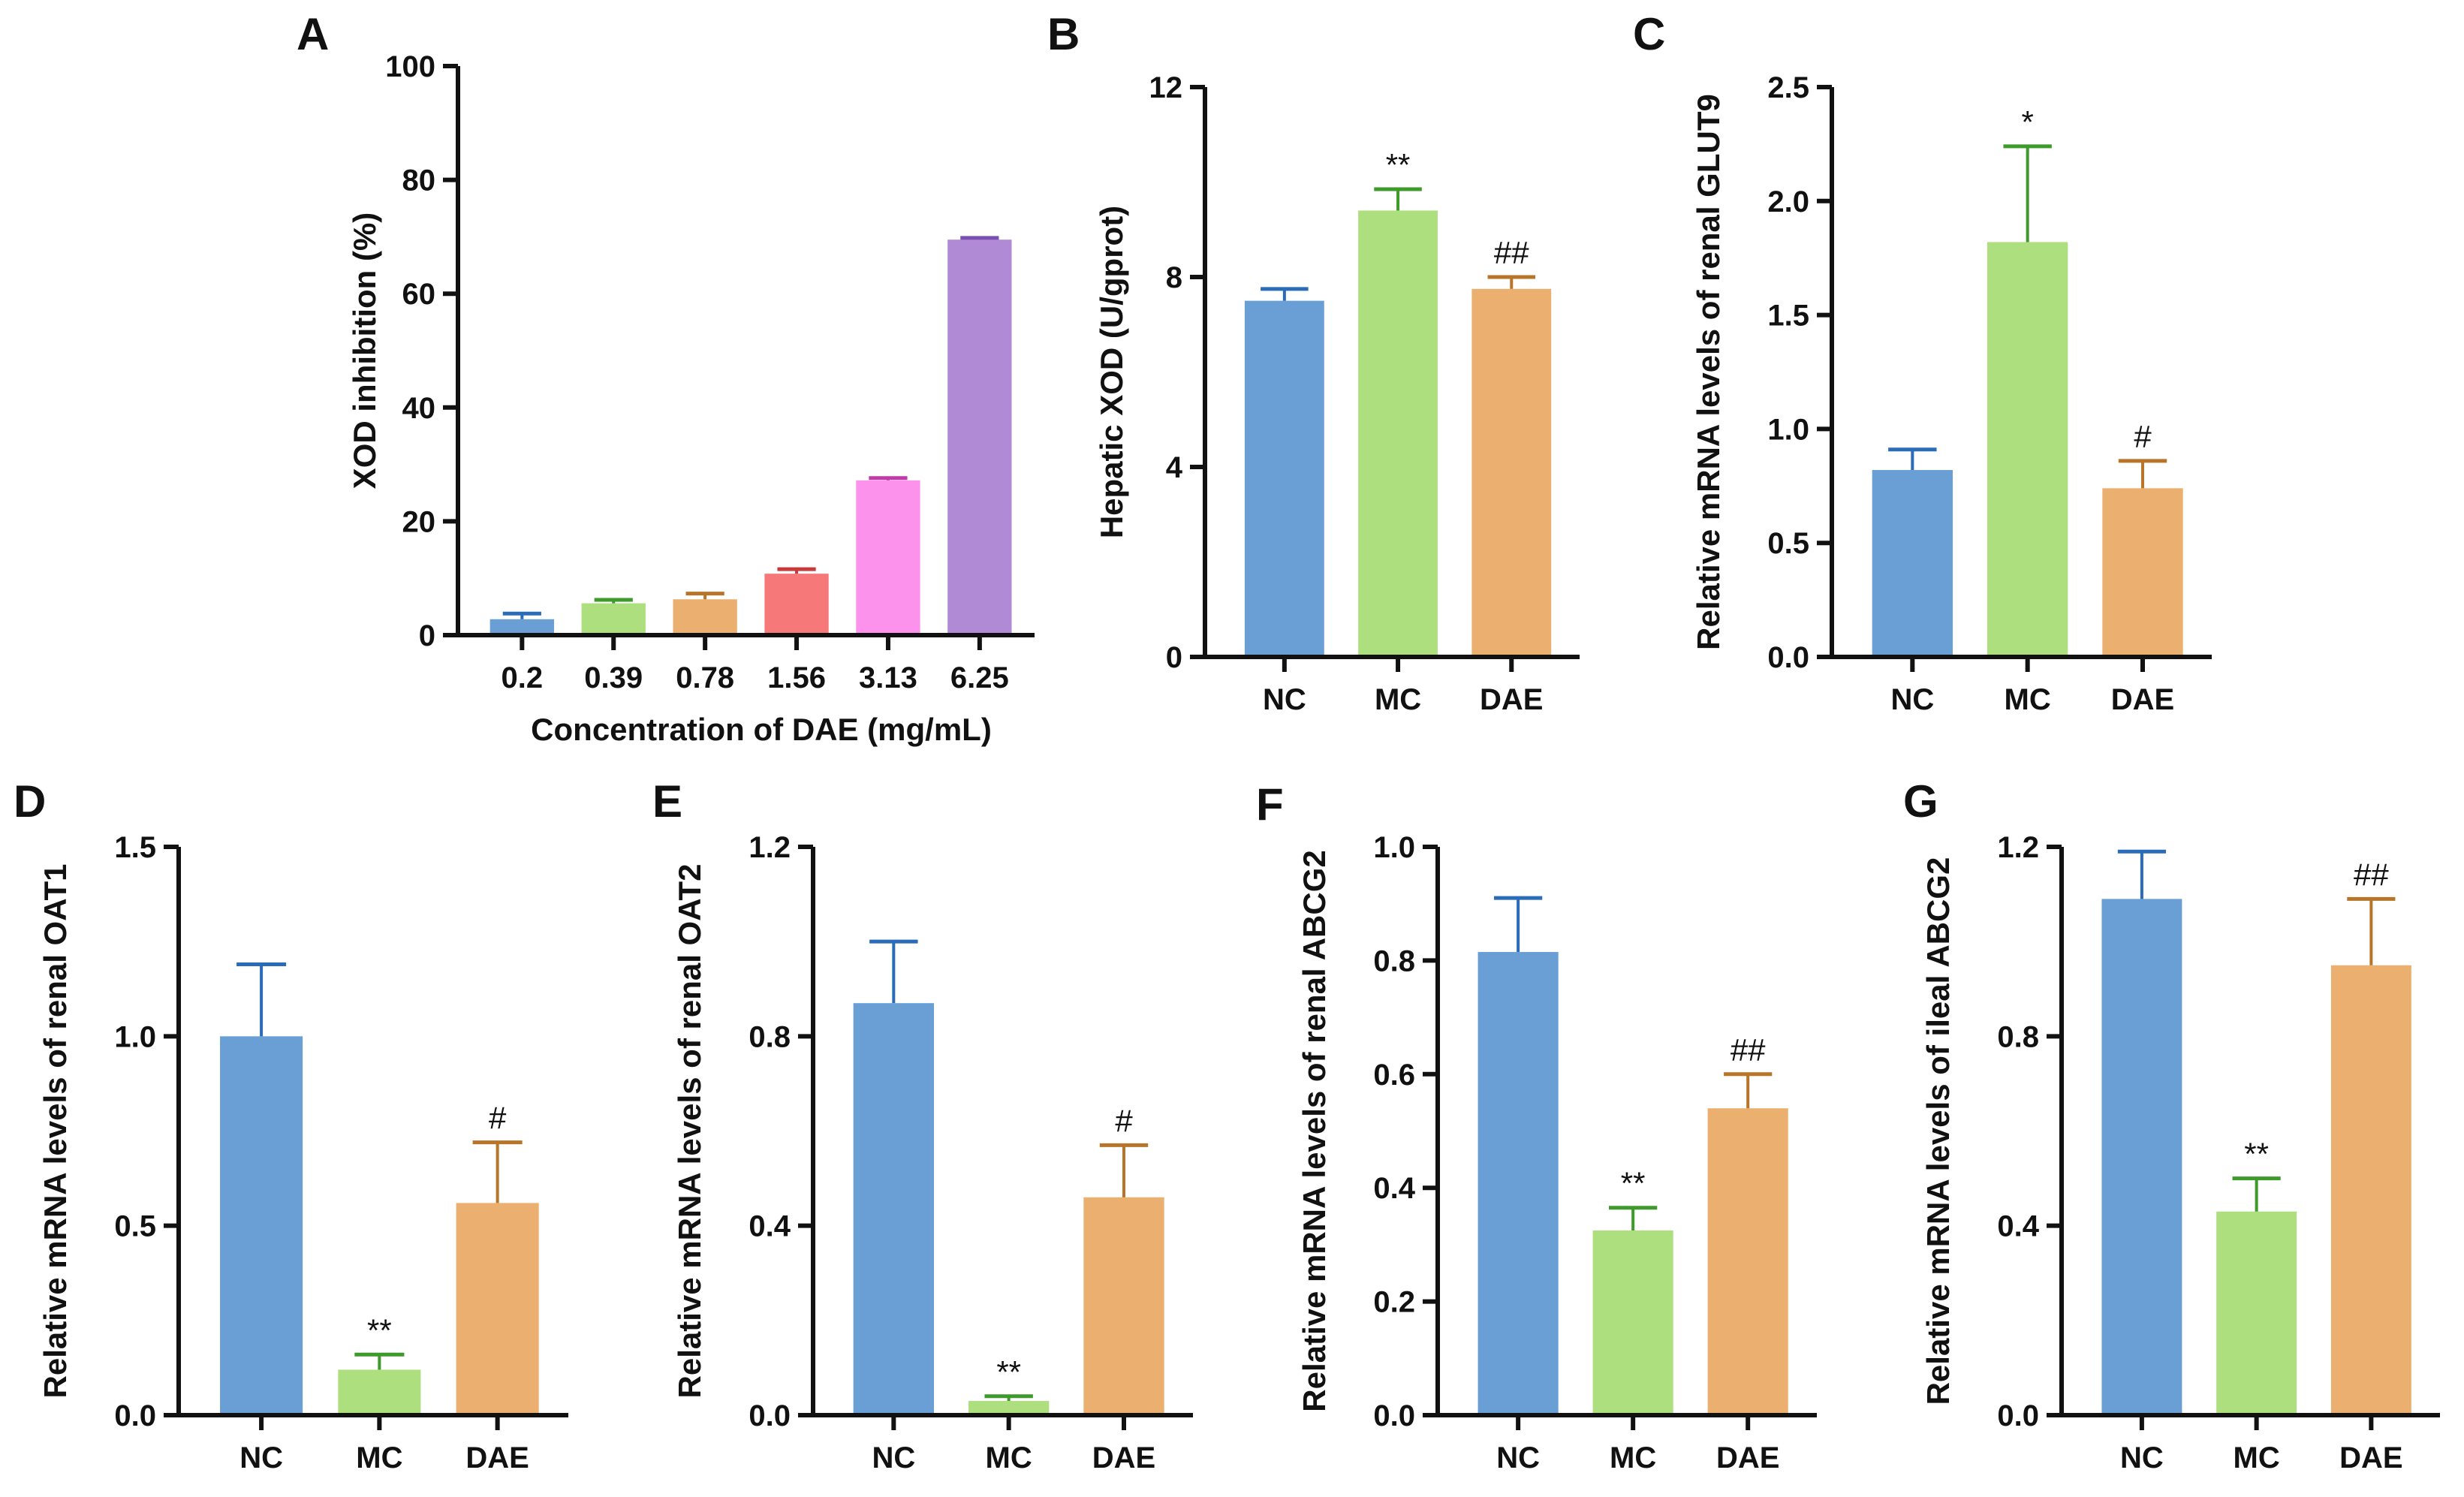 Image resolution: width=2464 pixels, height=1497 pixels. Describe the element at coordinates (1649, 34) in the screenshot. I see `panel-label: C` at that location.